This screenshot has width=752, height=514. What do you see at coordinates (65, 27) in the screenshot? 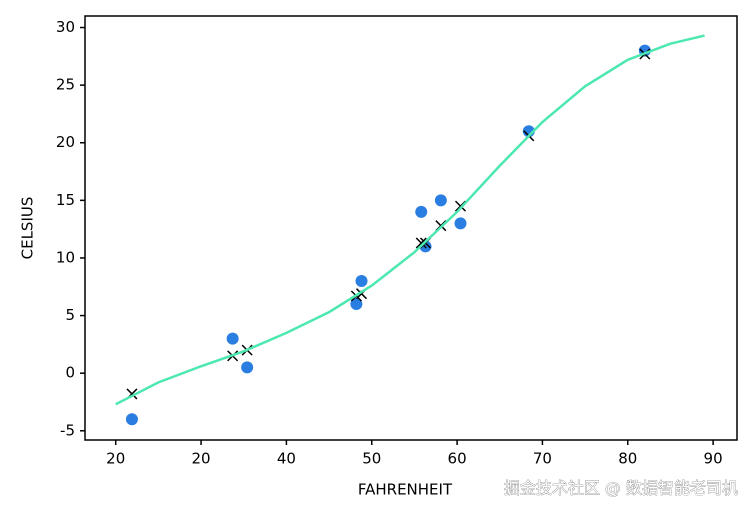
I see `y-tick-label: 30` at bounding box center [65, 27].